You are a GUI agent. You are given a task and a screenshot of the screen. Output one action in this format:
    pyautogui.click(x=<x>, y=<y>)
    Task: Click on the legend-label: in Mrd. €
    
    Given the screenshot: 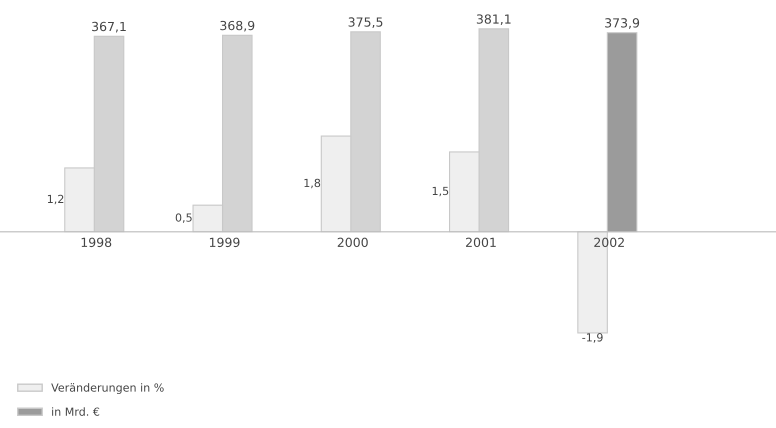 What is the action you would take?
    pyautogui.click(x=76, y=411)
    